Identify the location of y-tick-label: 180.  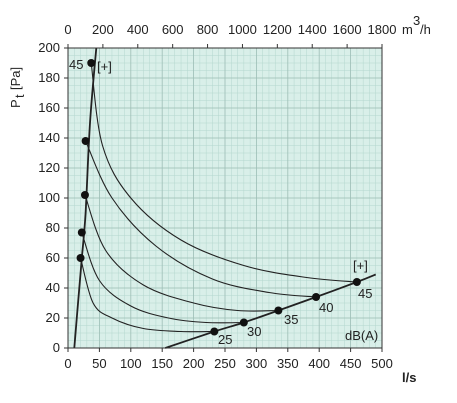
(49, 77).